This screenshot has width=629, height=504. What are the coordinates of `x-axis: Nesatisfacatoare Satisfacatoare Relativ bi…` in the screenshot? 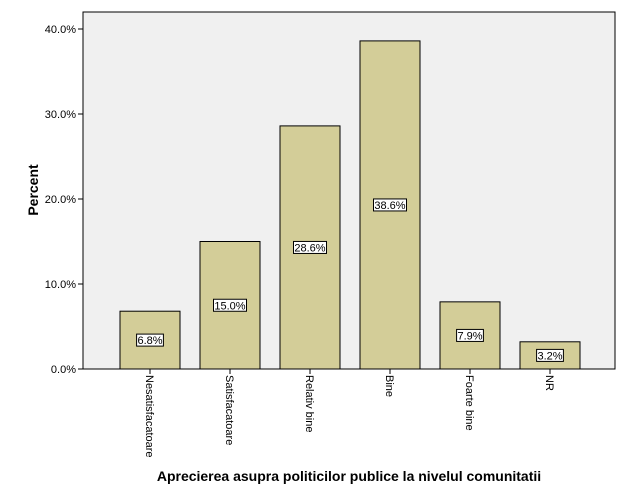 It's located at (349, 413).